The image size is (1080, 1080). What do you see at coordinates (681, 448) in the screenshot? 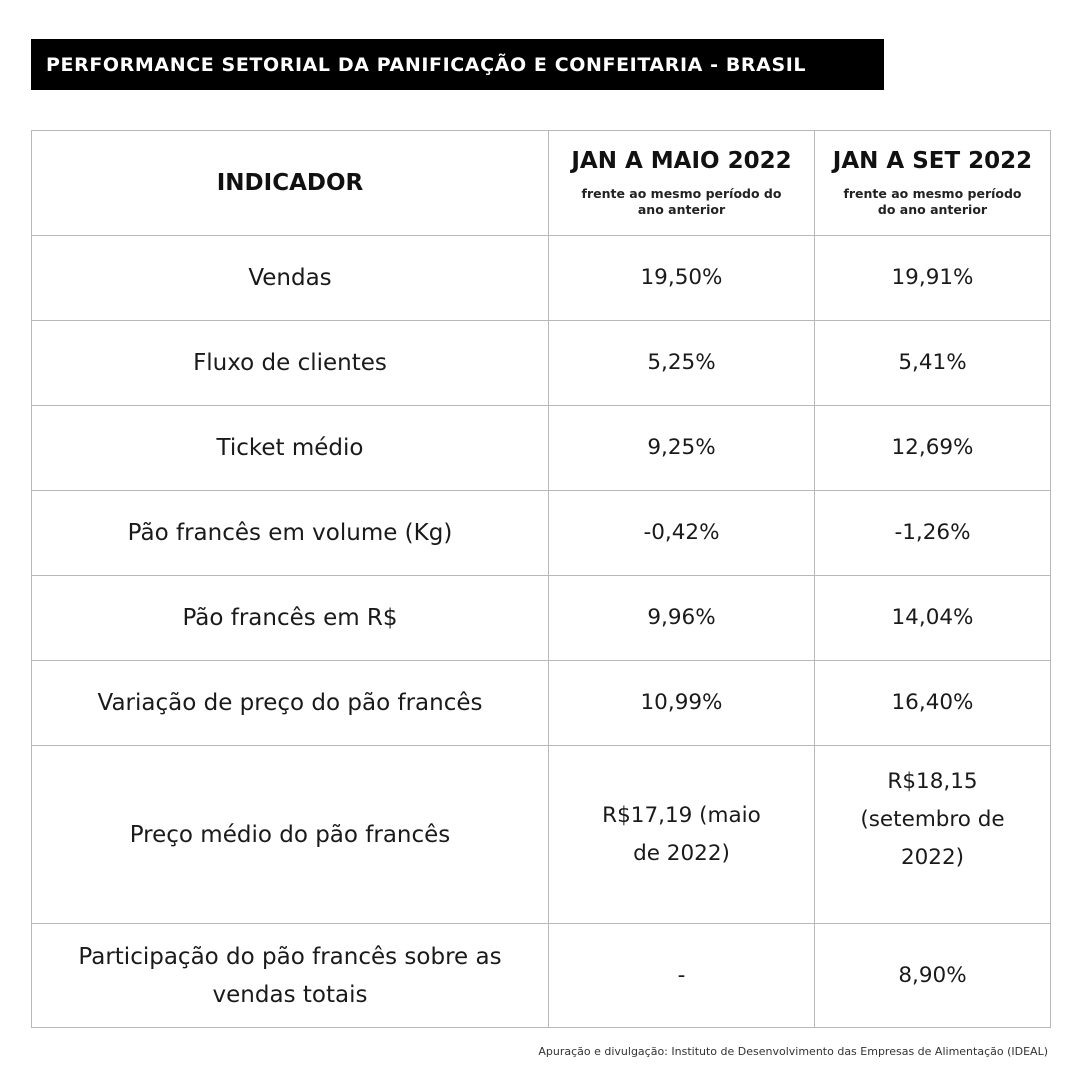
I see `row-value-jan-maio: 9,25%` at bounding box center [681, 448].